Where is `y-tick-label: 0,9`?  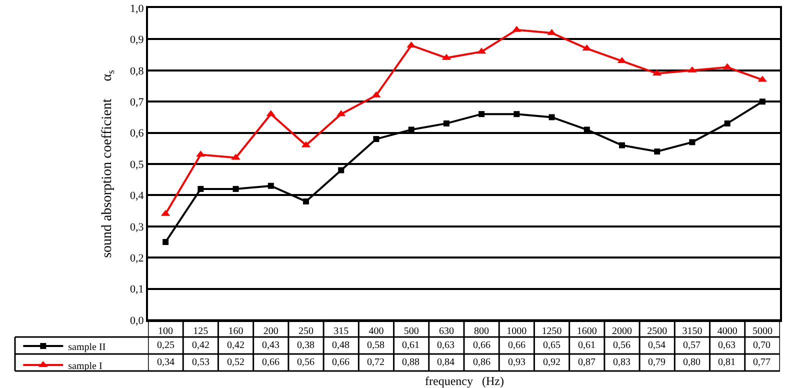
y-tick-label: 0,9 is located at coordinates (137, 40).